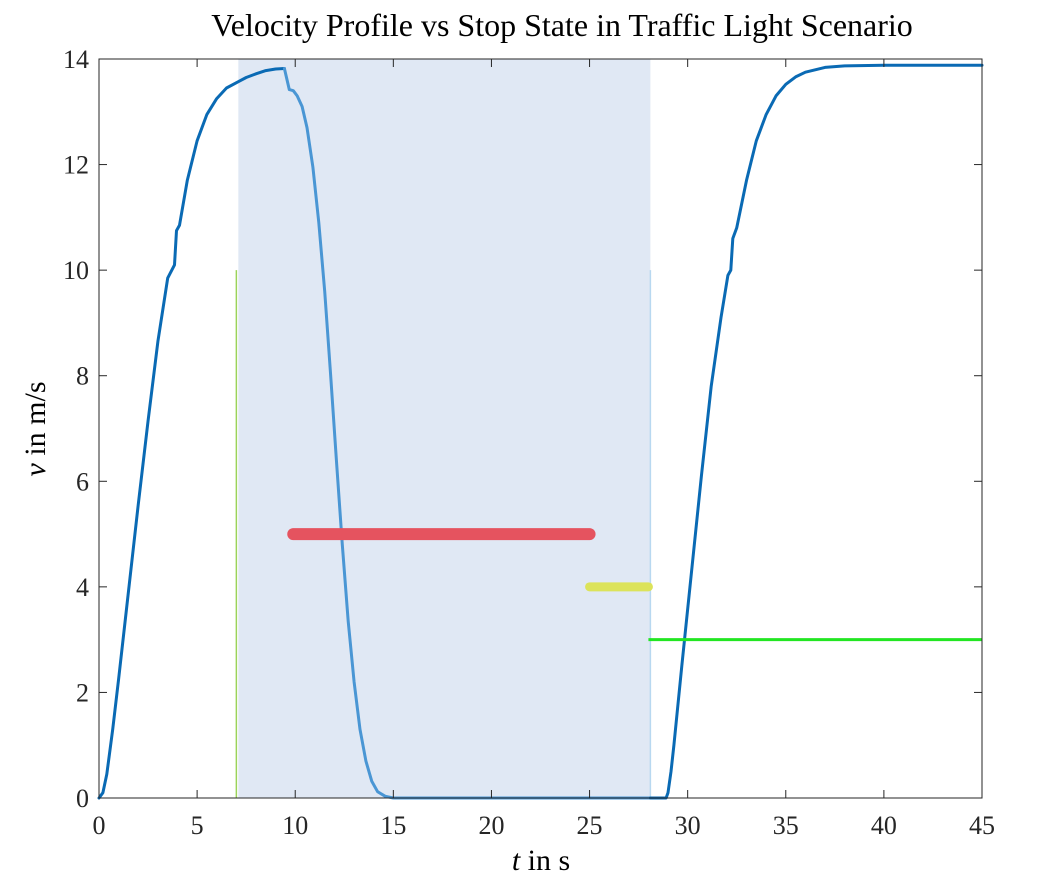 The image size is (1055, 888). Describe the element at coordinates (82, 376) in the screenshot. I see `y-tick-label: 8` at that location.